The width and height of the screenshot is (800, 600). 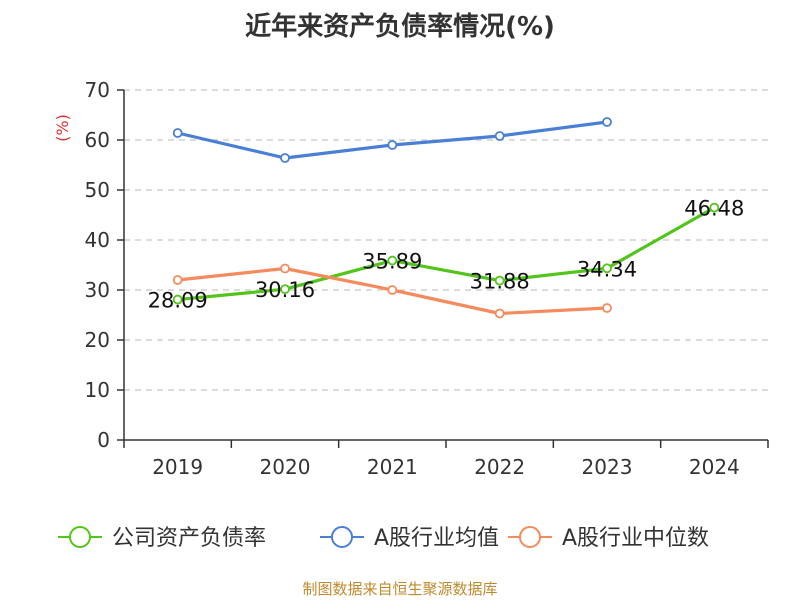 What do you see at coordinates (392, 467) in the screenshot?
I see `x-tick-label: 2021` at bounding box center [392, 467].